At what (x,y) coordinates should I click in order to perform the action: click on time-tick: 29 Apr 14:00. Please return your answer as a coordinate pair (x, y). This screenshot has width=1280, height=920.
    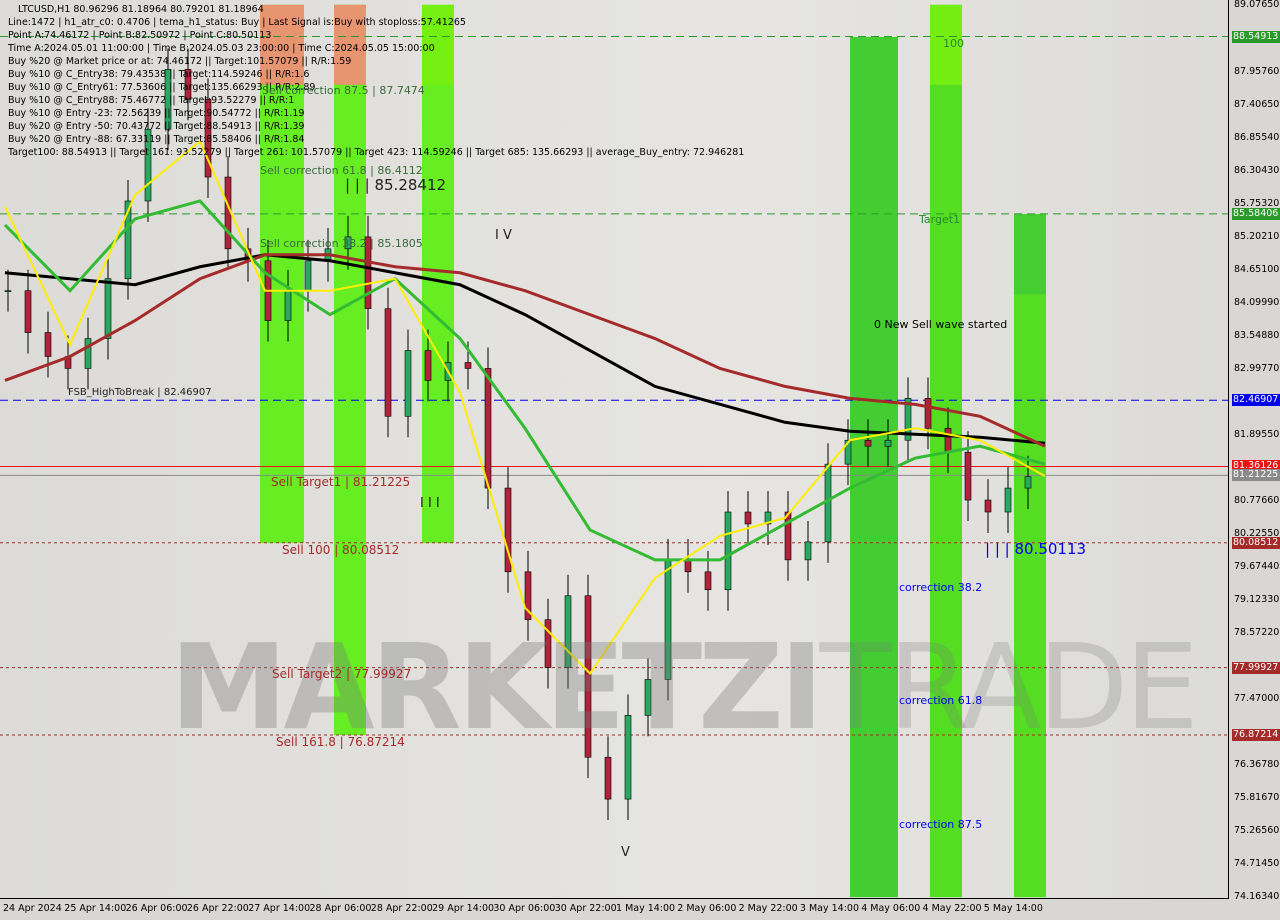
    Looking at the image, I should click on (463, 908).